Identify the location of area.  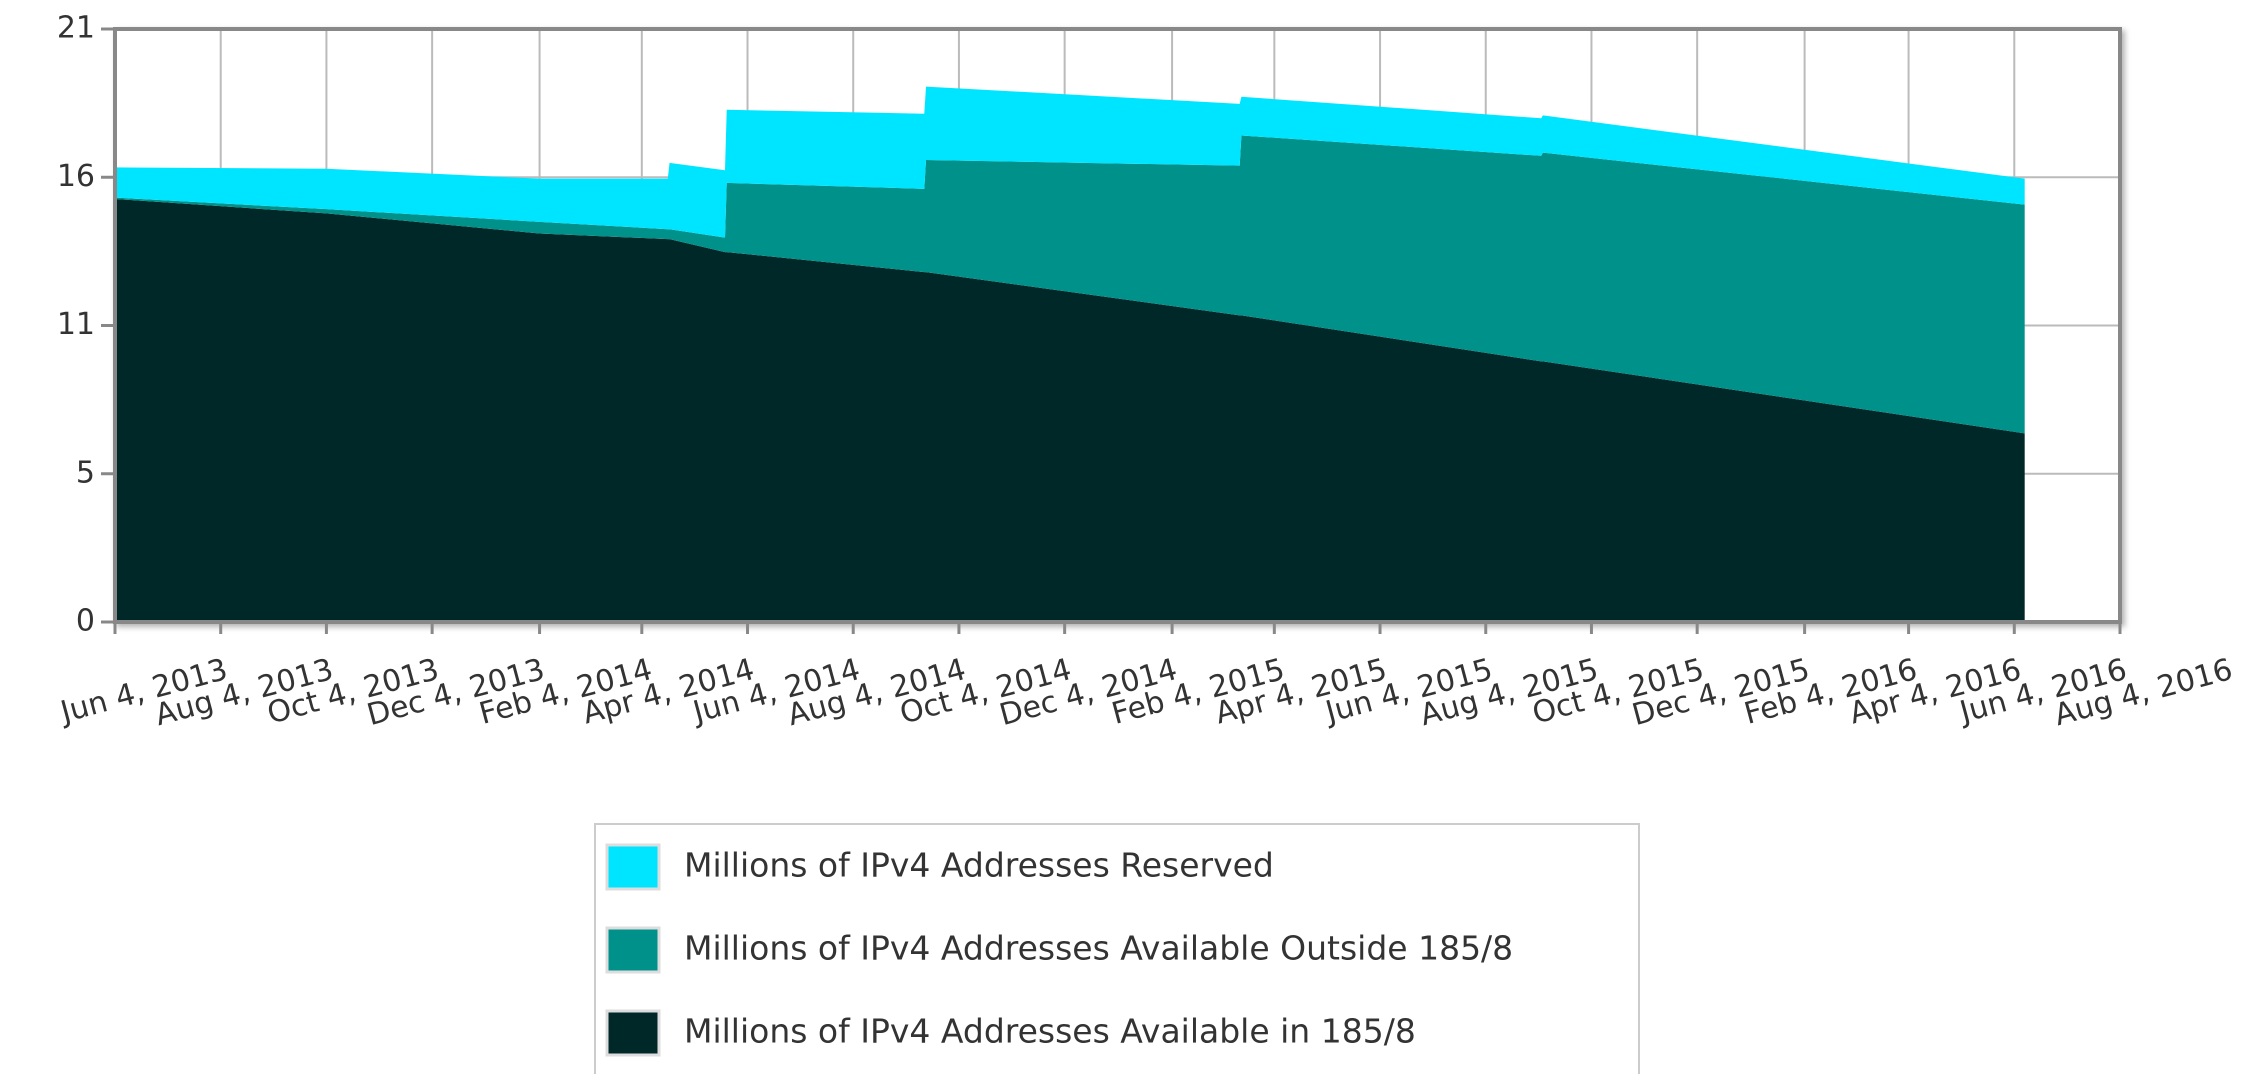
(1070, 162).